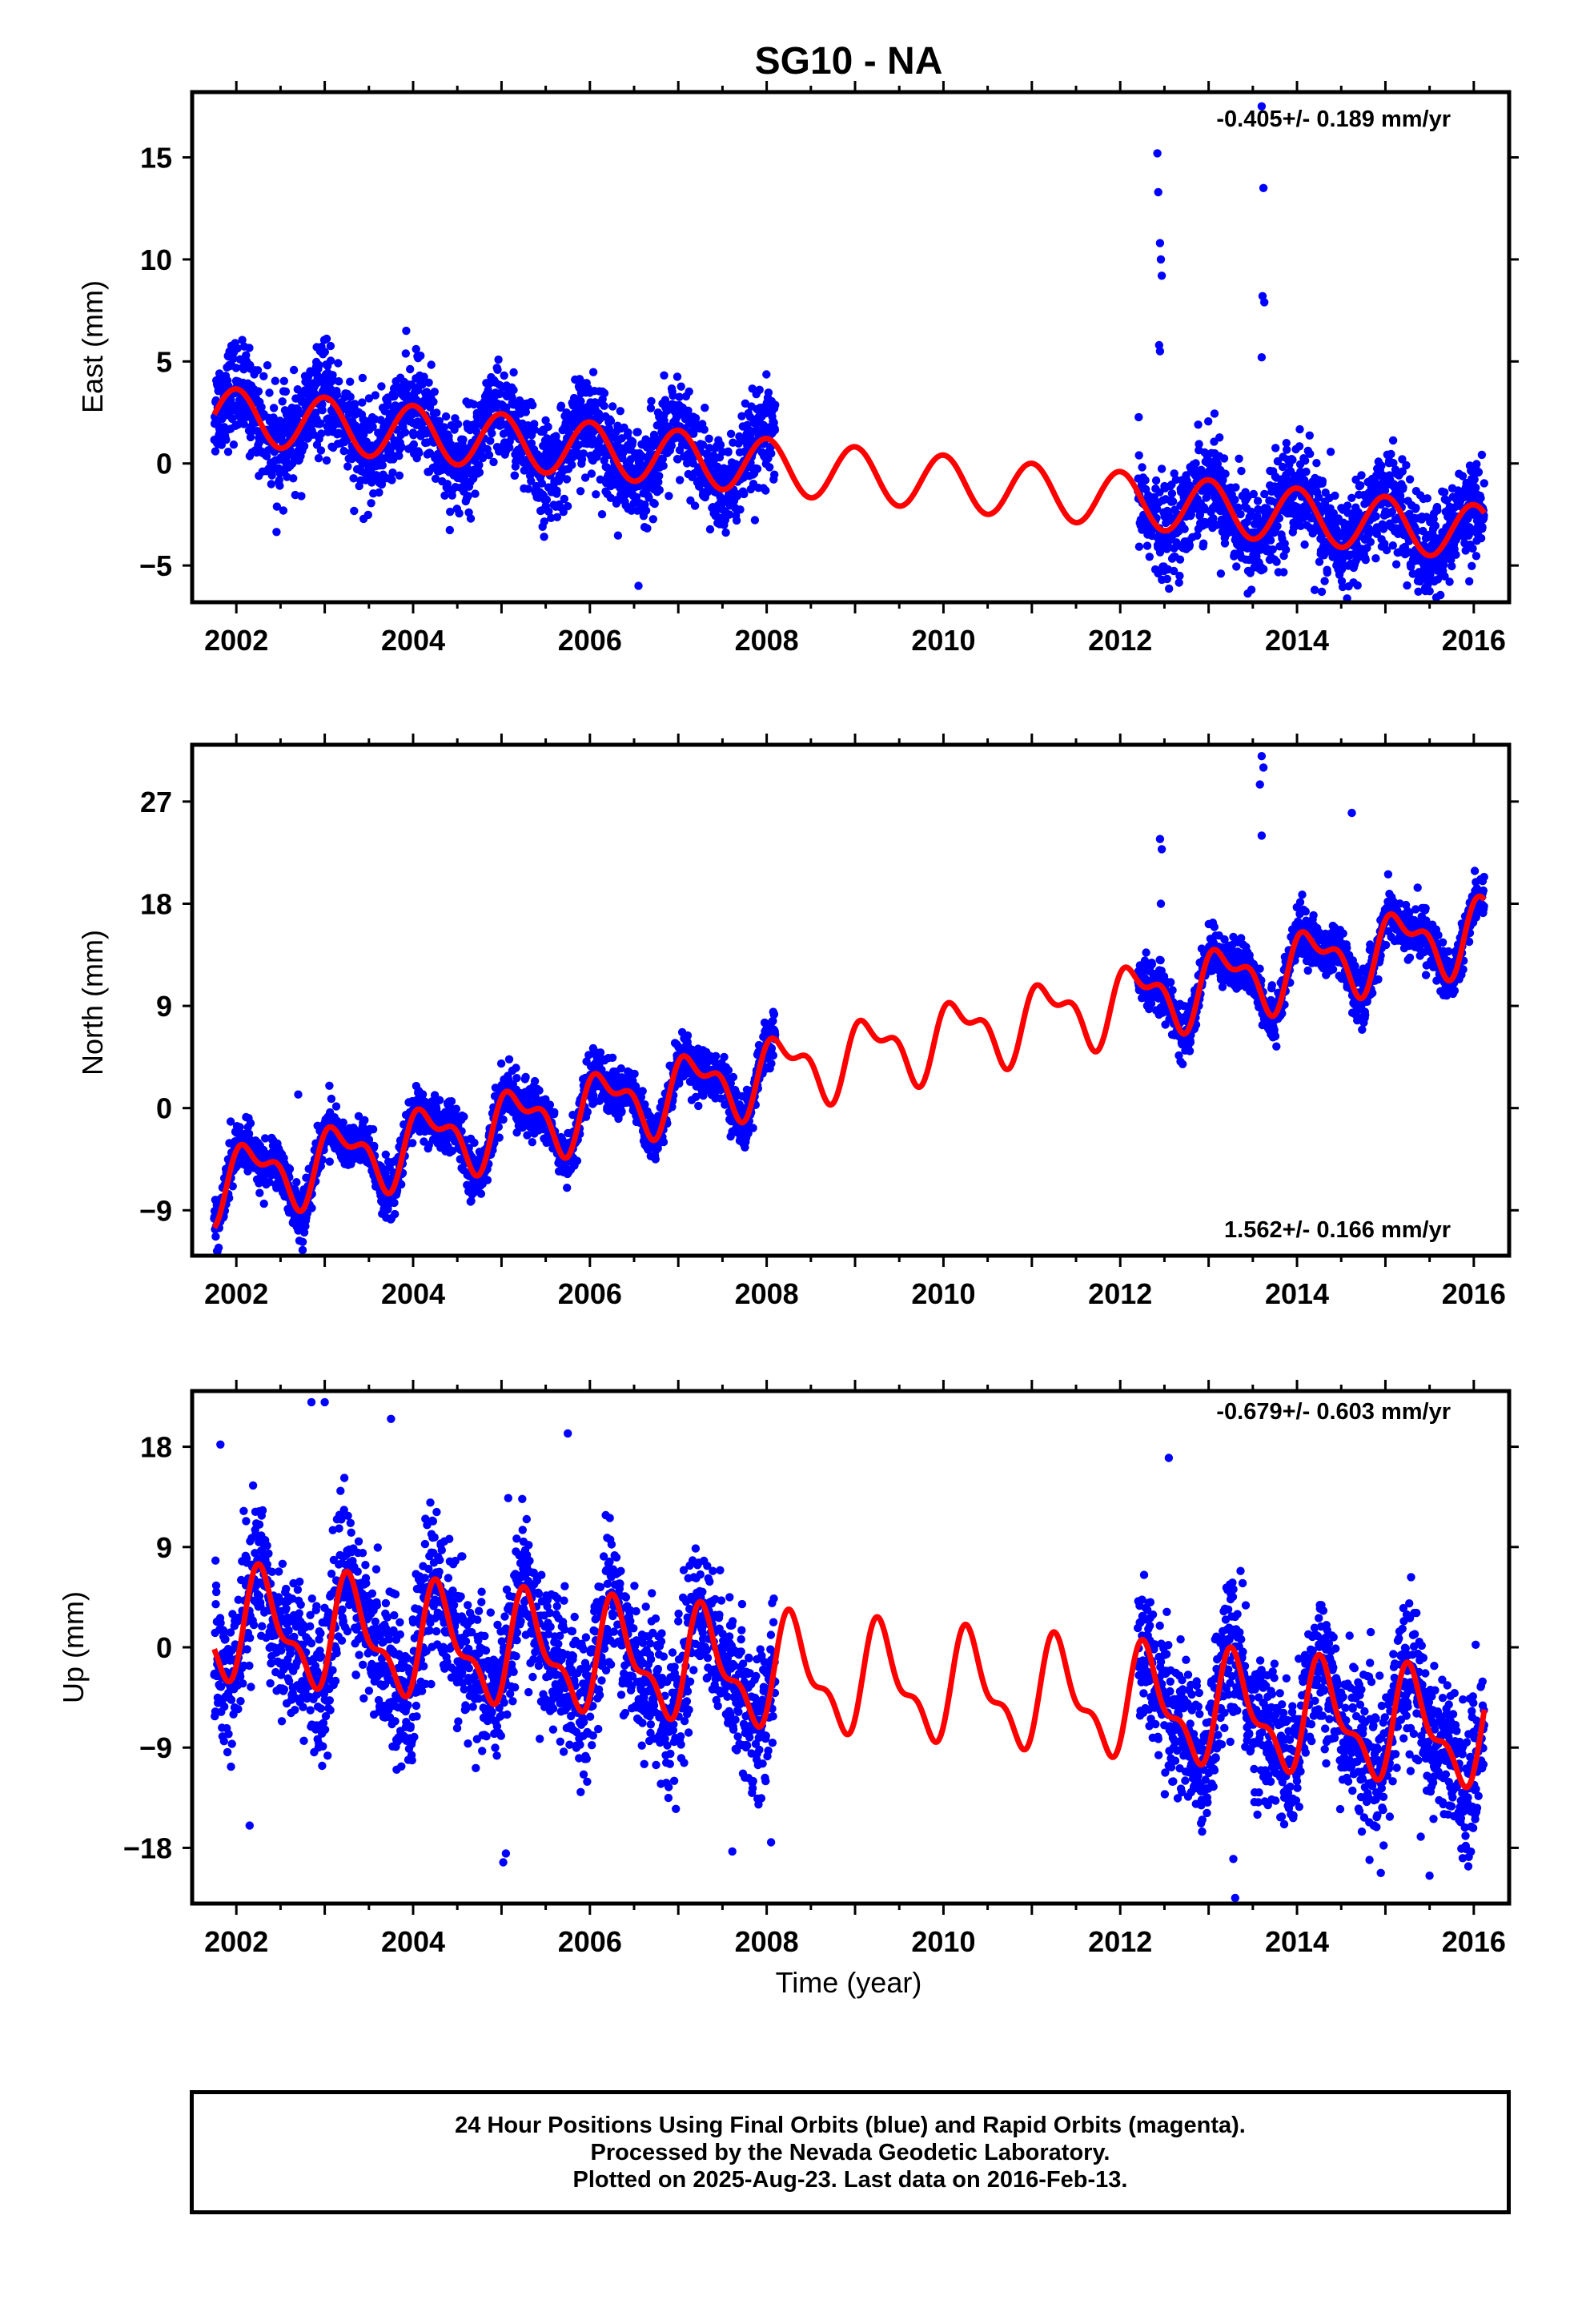 The height and width of the screenshot is (2324, 1582). Describe the element at coordinates (849, 472) in the screenshot. I see `east-model-curve` at that location.